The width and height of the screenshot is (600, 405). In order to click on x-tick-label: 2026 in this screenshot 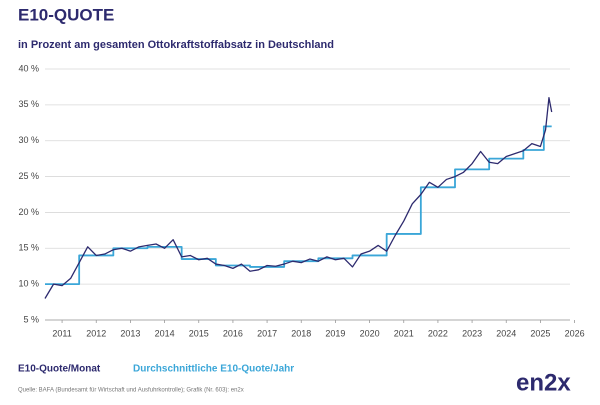, I will do `click(575, 333)`.